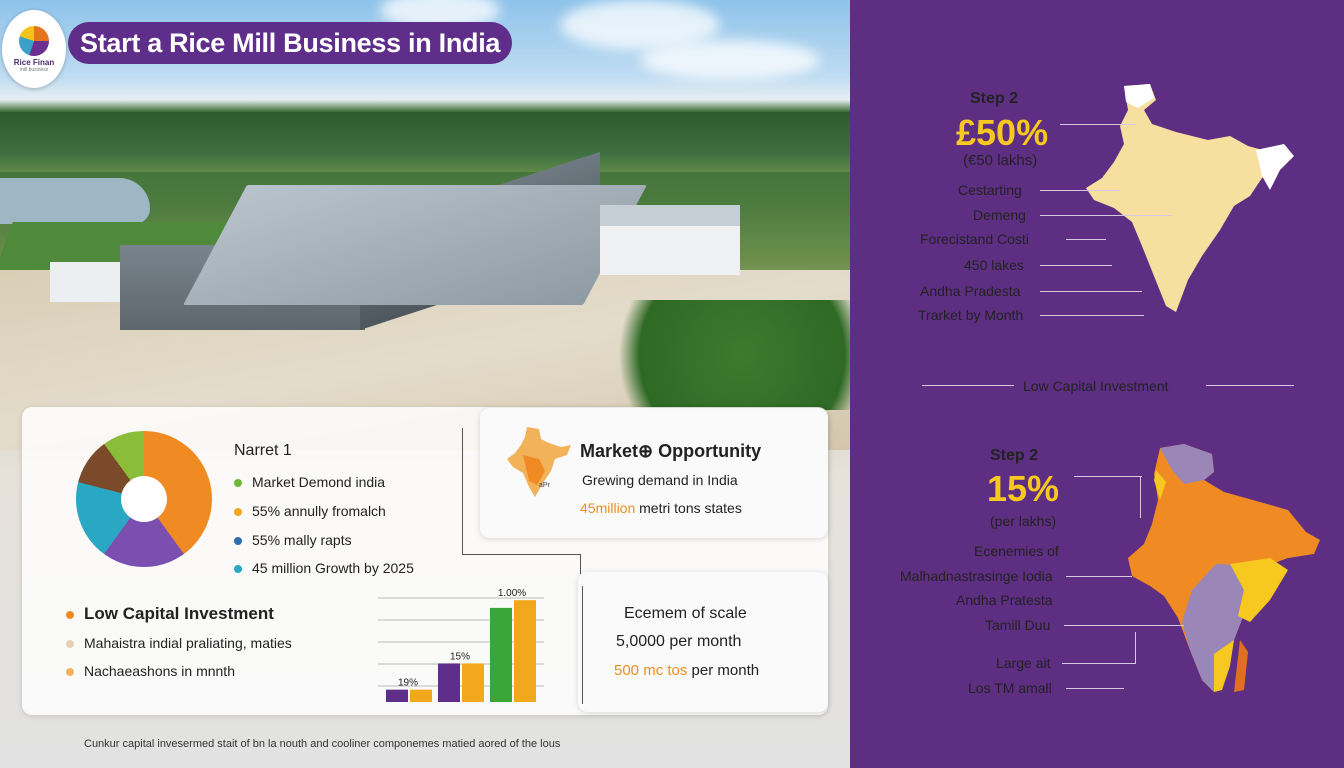  Describe the element at coordinates (976, 576) in the screenshot. I see `step-b-label: Malhadnastrasinge Iodia` at that location.